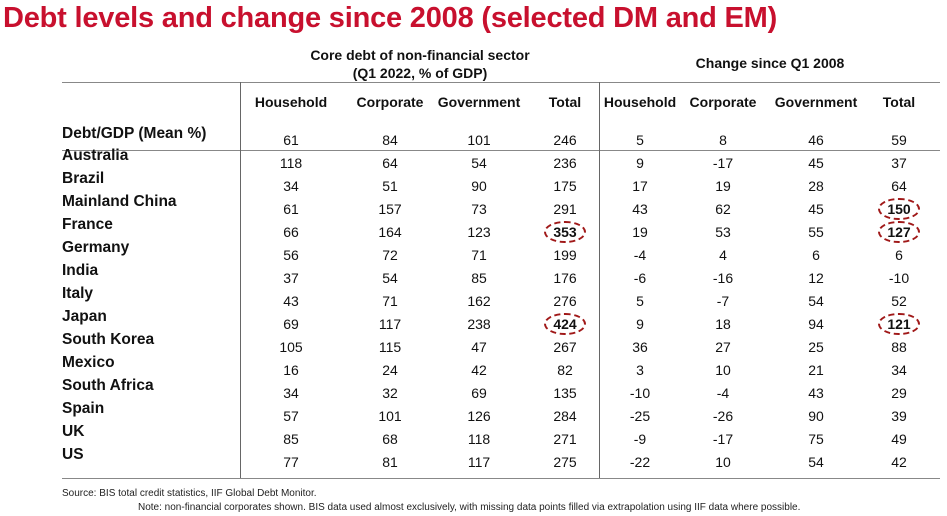 The width and height of the screenshot is (947, 516). I want to click on table-cell: 46, so click(816, 140).